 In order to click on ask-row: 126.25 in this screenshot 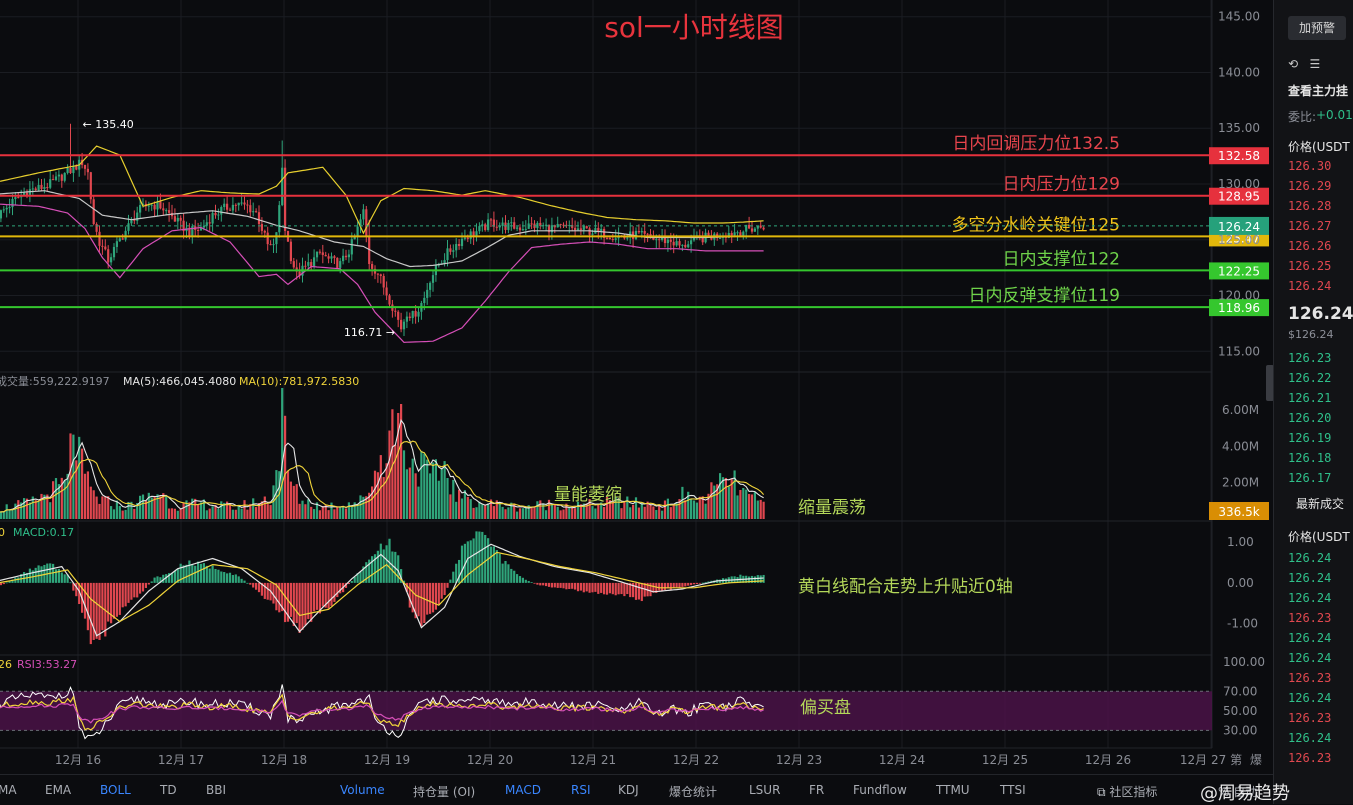, I will do `click(1310, 266)`.